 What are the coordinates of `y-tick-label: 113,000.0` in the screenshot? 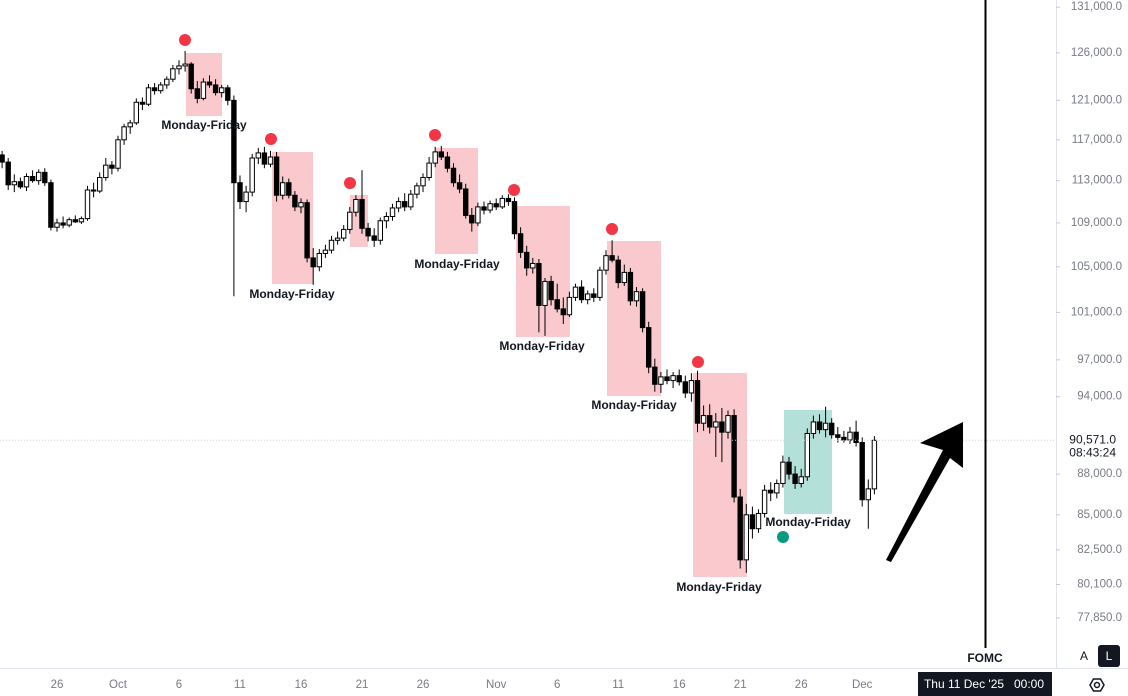 It's located at (1097, 181).